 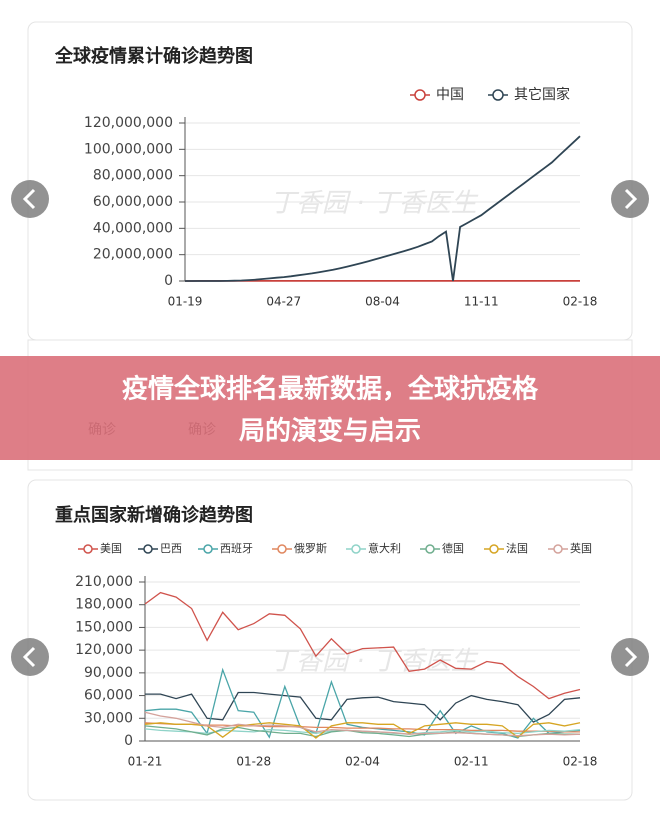 What do you see at coordinates (133, 228) in the screenshot?
I see `y-tick-label: 40,000,000` at bounding box center [133, 228].